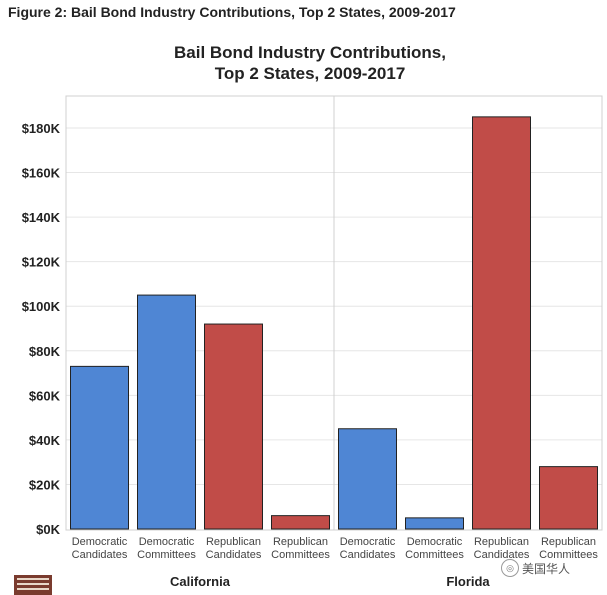 The height and width of the screenshot is (595, 607). I want to click on publisher-logo, so click(33, 585).